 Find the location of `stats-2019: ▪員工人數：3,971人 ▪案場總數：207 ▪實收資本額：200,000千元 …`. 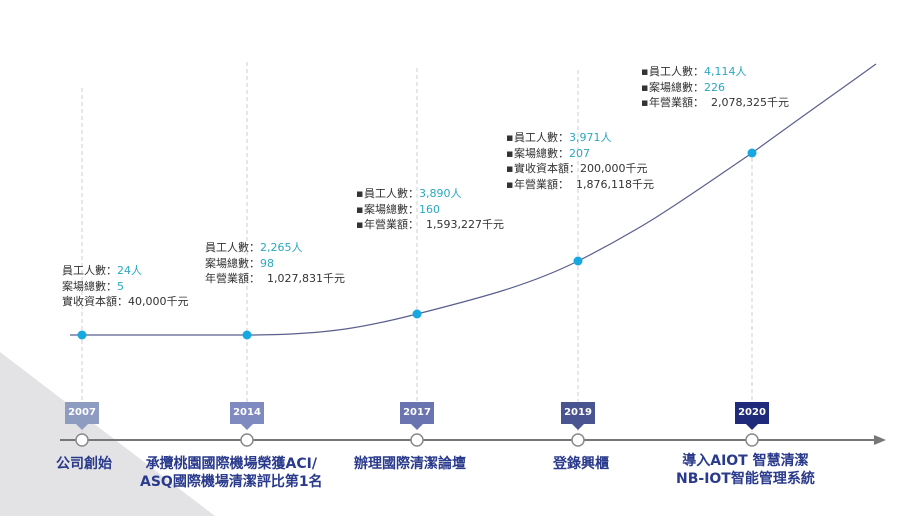

stats-2019: ▪員工人數：3,971人 ▪案場總數：207 ▪實收資本額：200,000千元 … is located at coordinates (580, 161).